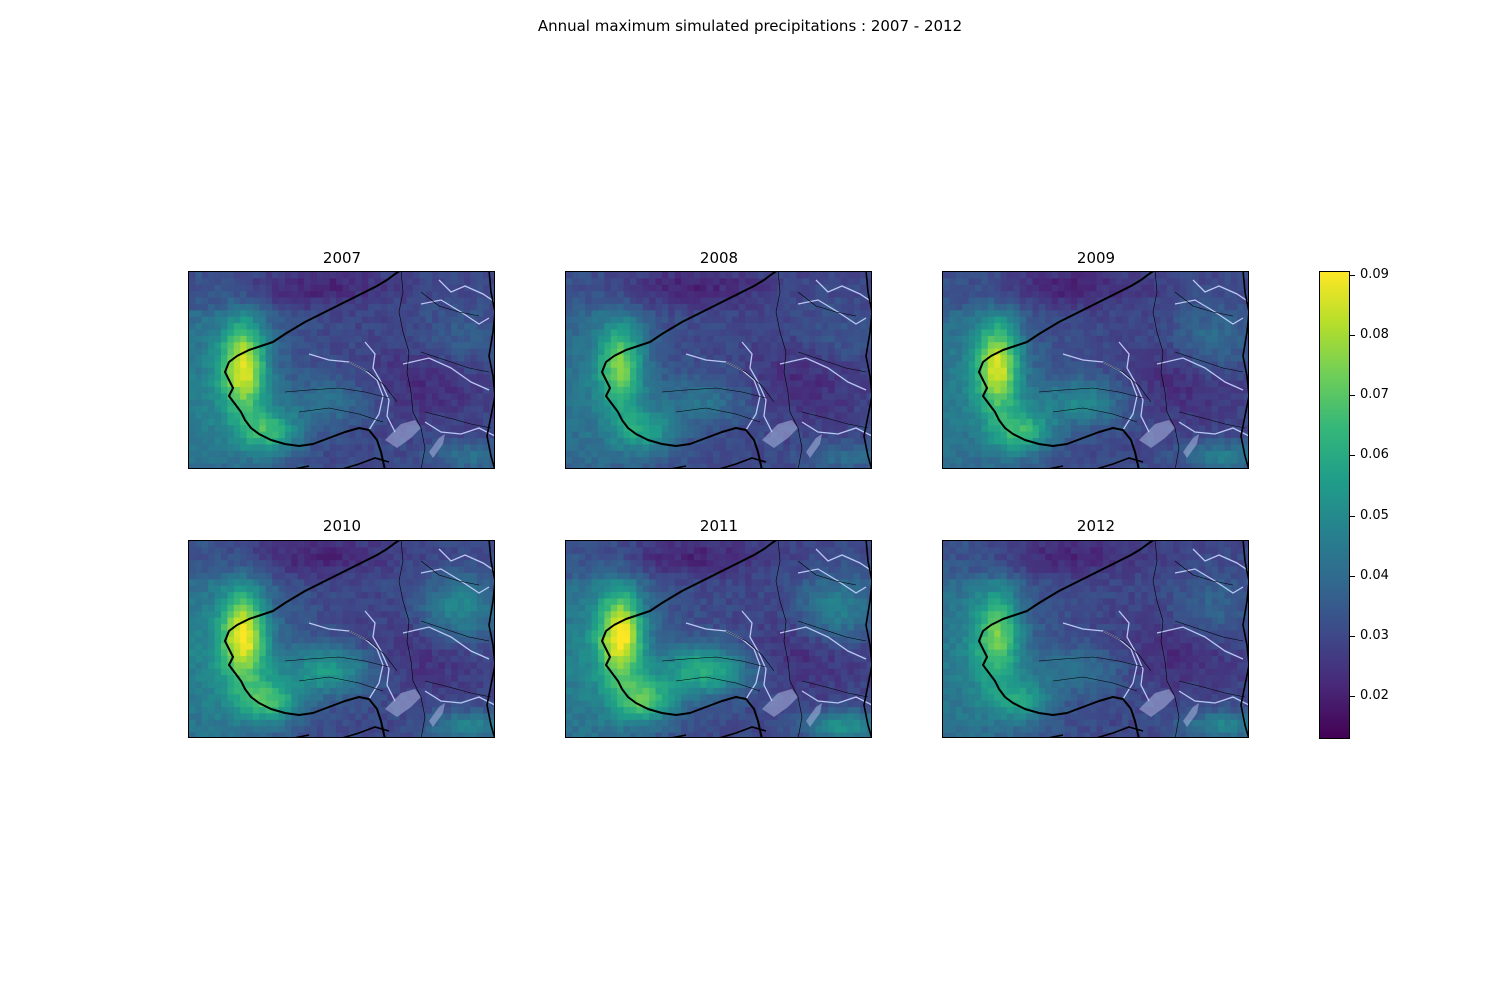 The width and height of the screenshot is (1500, 1000). I want to click on colorbar-tick-label: 0.08, so click(1374, 334).